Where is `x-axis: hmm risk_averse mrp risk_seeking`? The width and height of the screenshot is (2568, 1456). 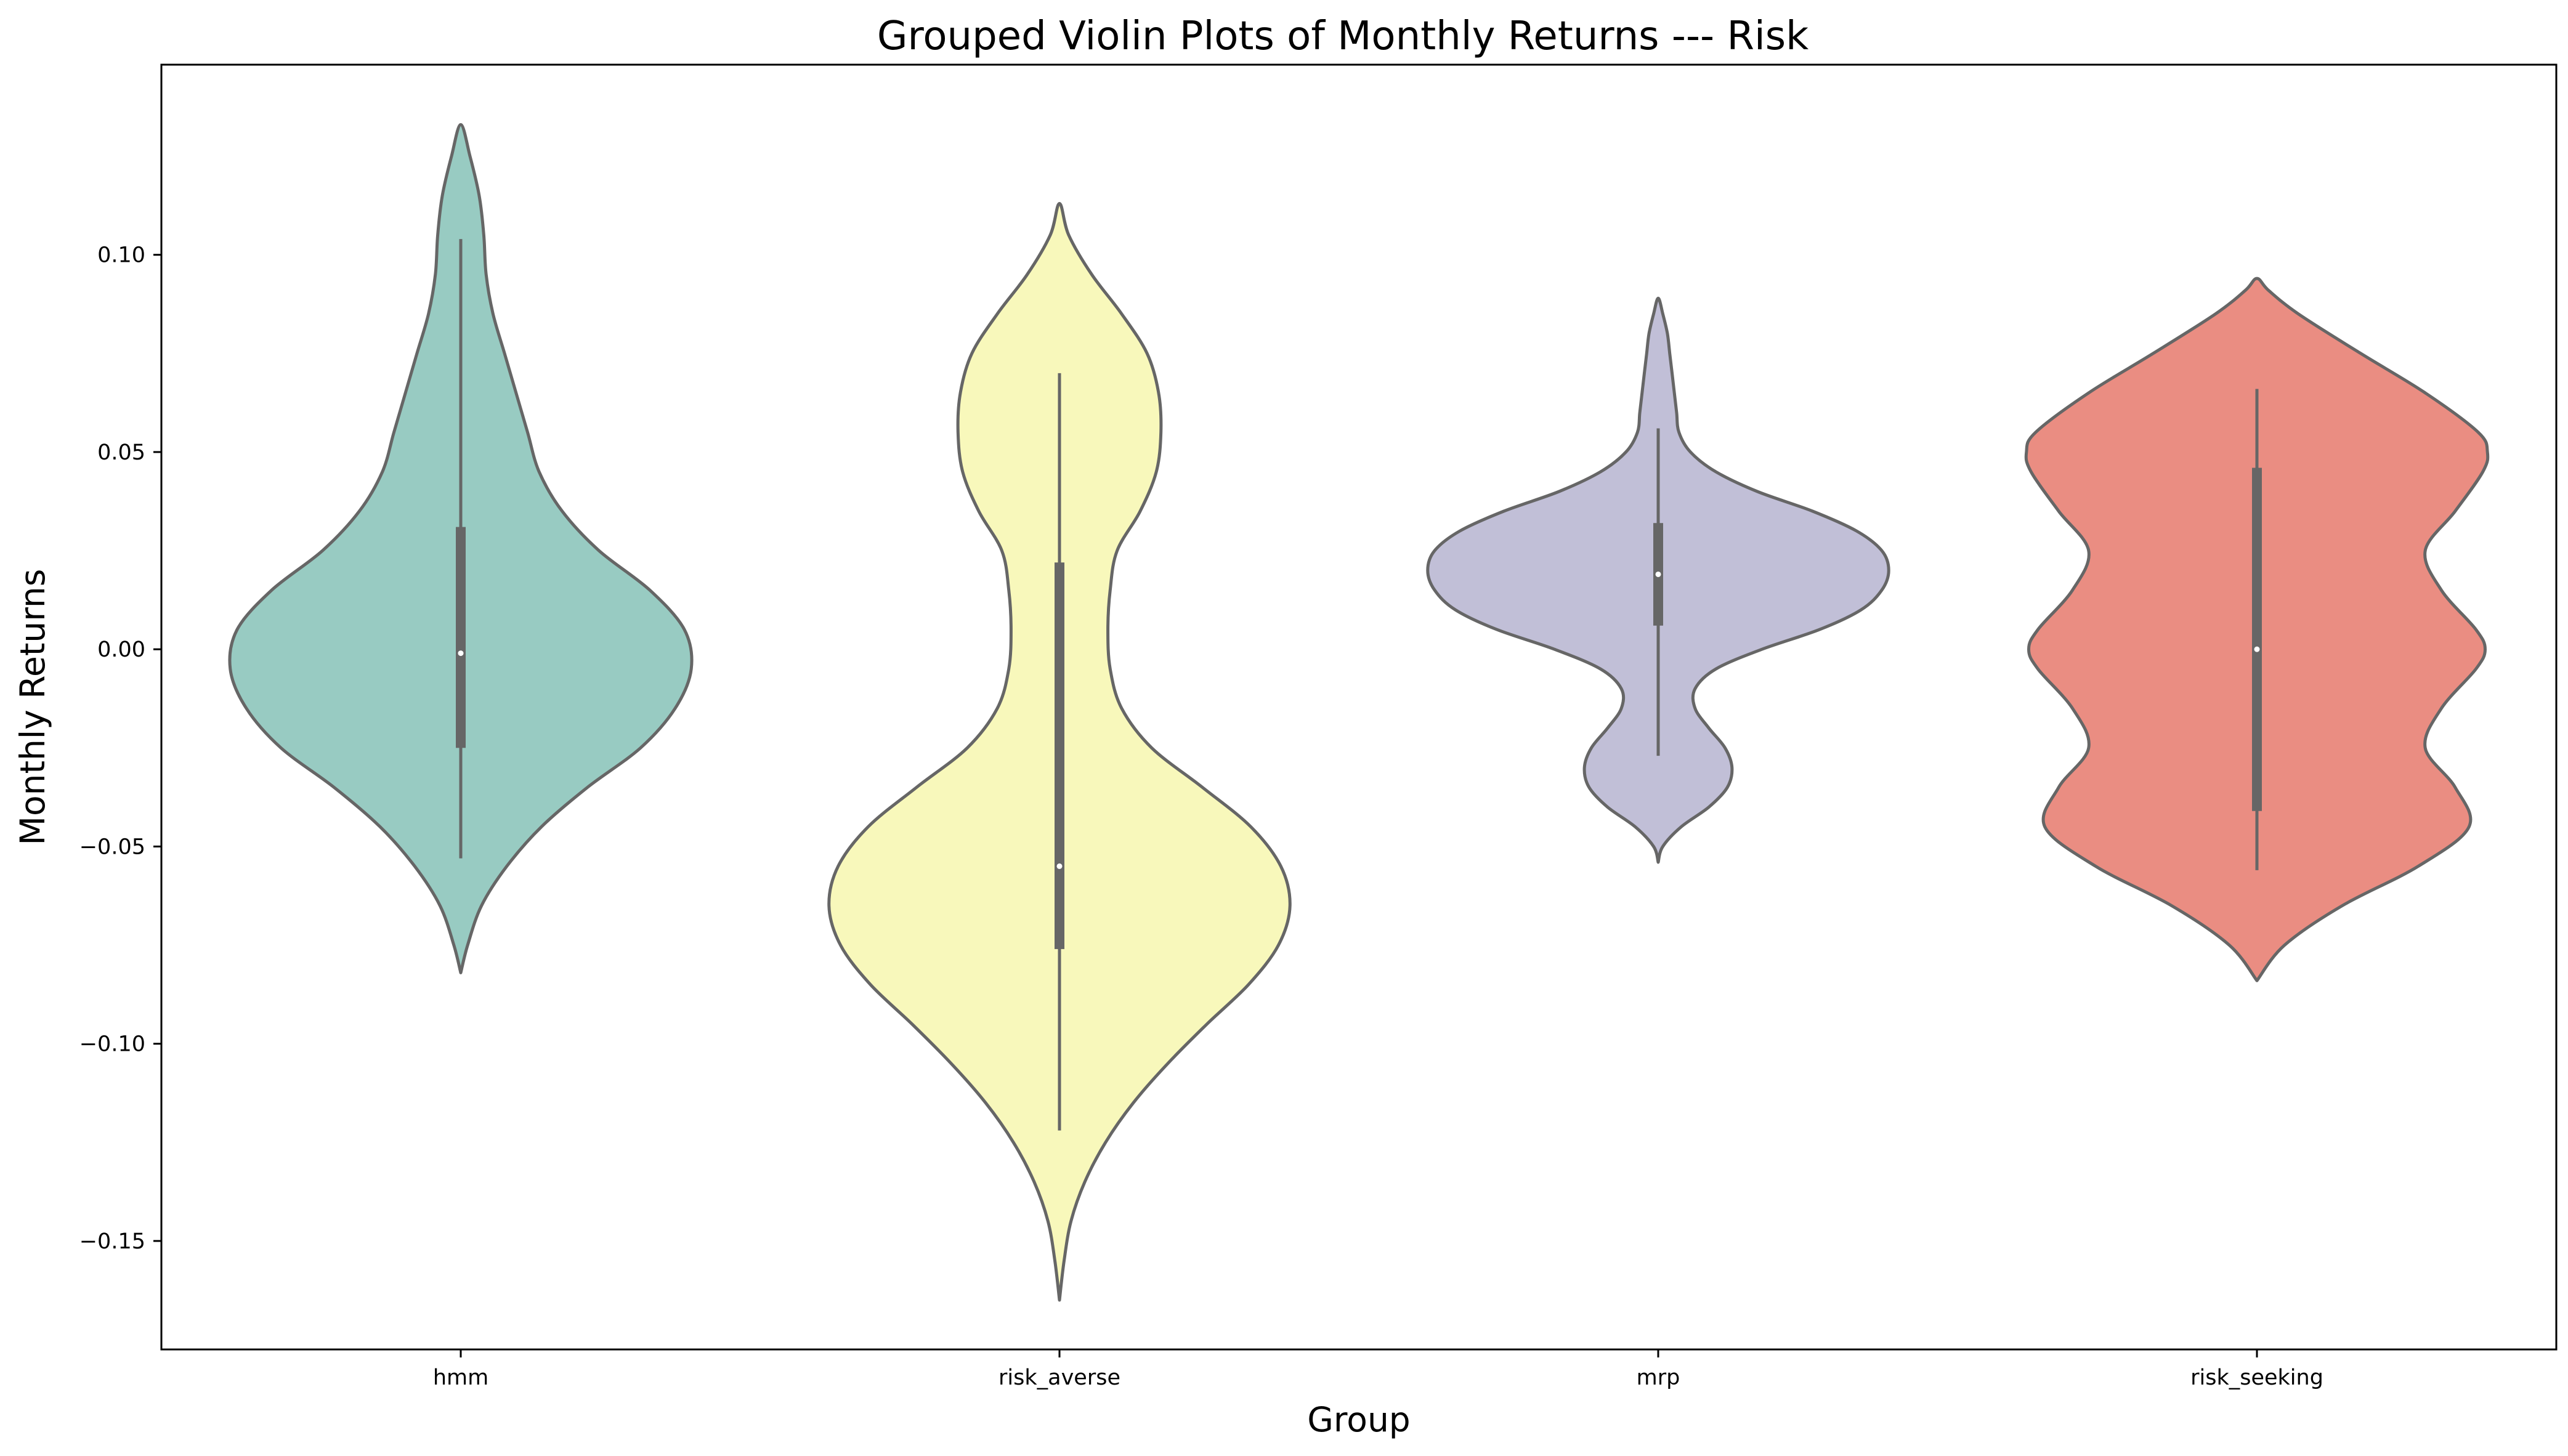 x-axis: hmm risk_averse mrp risk_seeking is located at coordinates (1378, 1370).